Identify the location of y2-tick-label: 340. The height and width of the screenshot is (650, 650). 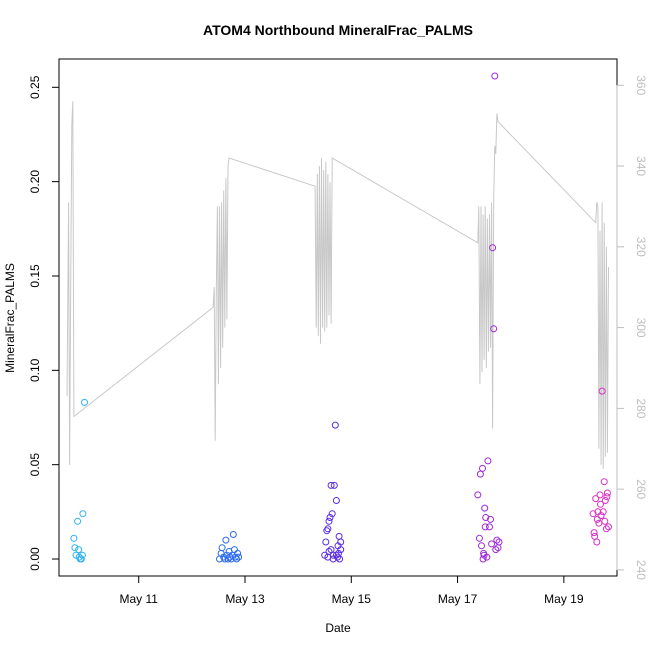
(641, 166).